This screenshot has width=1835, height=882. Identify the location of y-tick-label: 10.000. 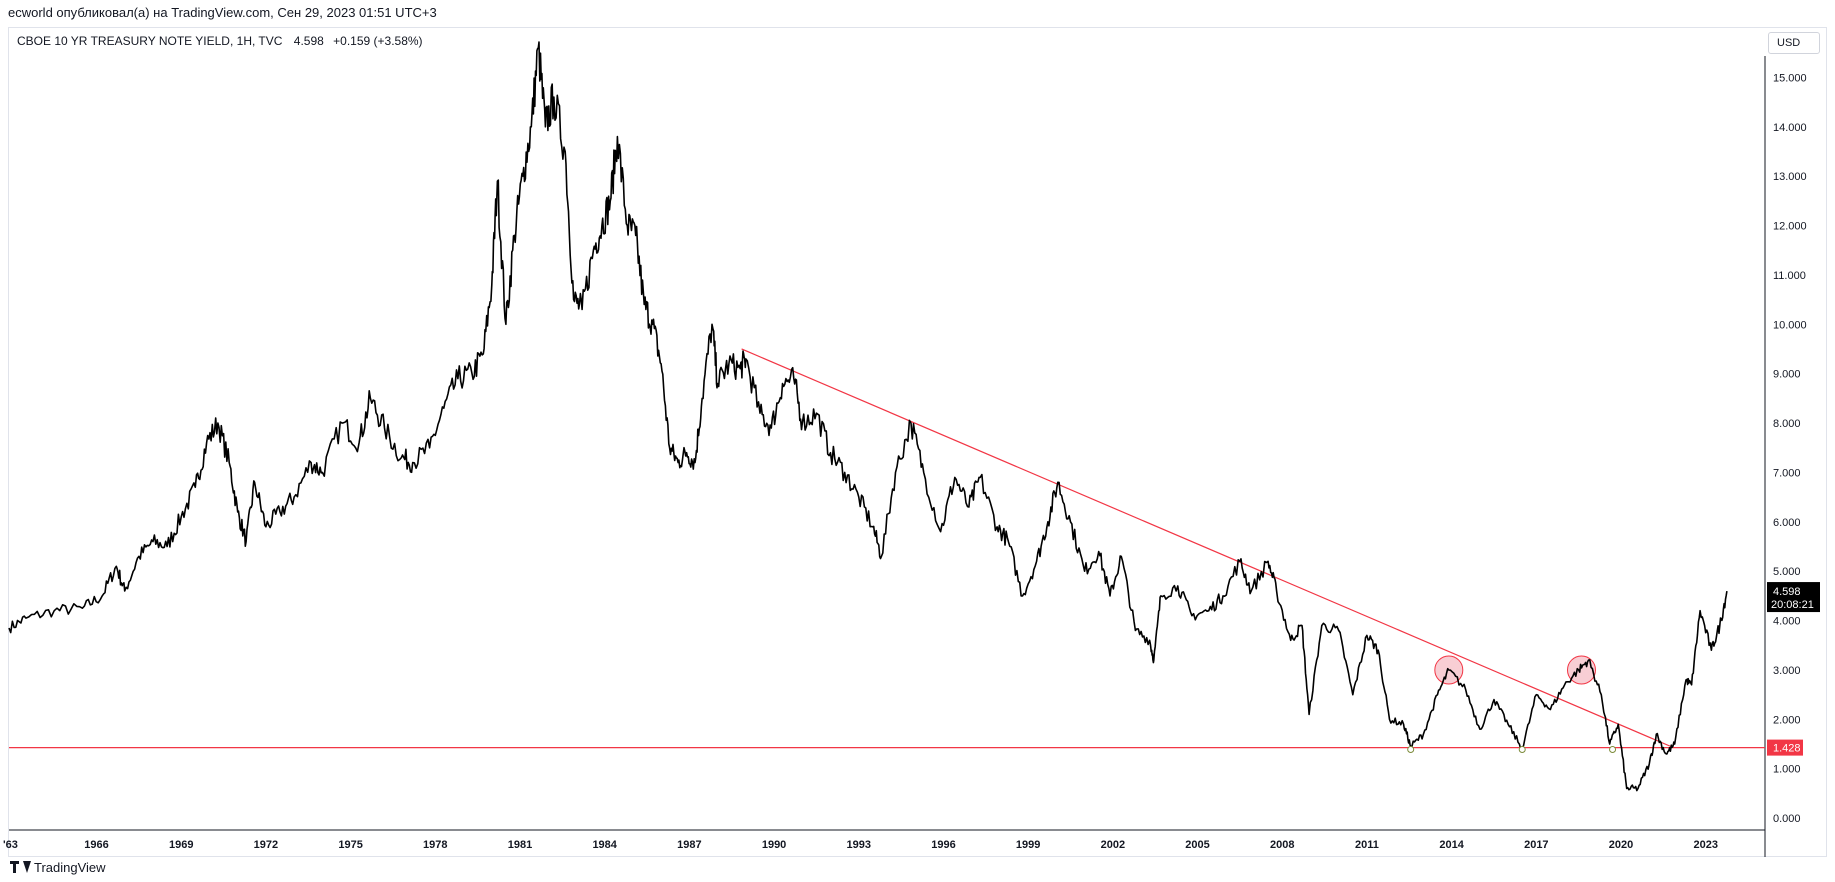
(1790, 325).